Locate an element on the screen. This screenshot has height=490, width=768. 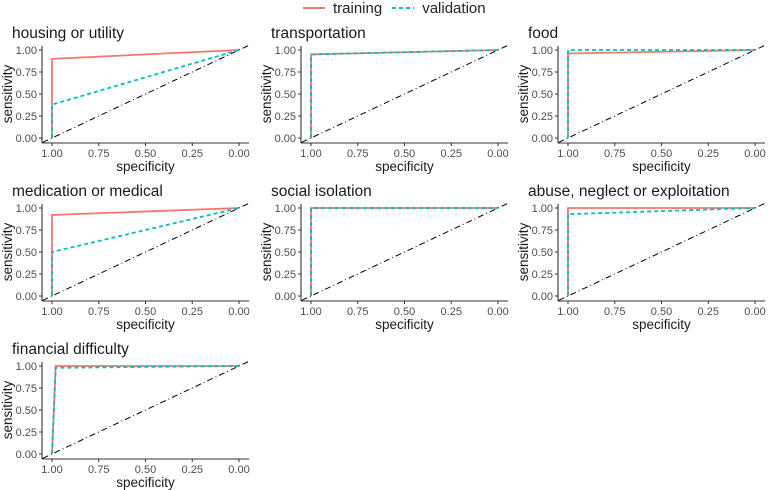
panel-title: abuse, neglect or exploitation is located at coordinates (629, 191).